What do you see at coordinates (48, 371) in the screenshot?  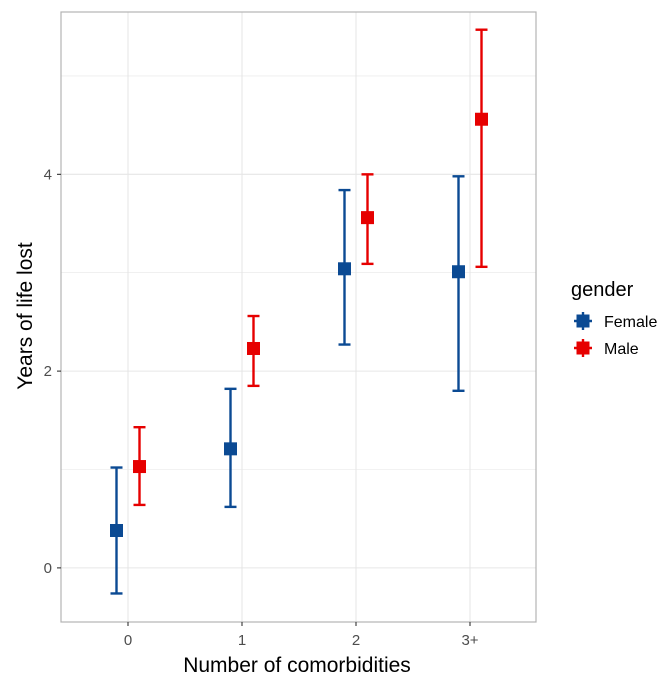 I see `y-tick-label: 2` at bounding box center [48, 371].